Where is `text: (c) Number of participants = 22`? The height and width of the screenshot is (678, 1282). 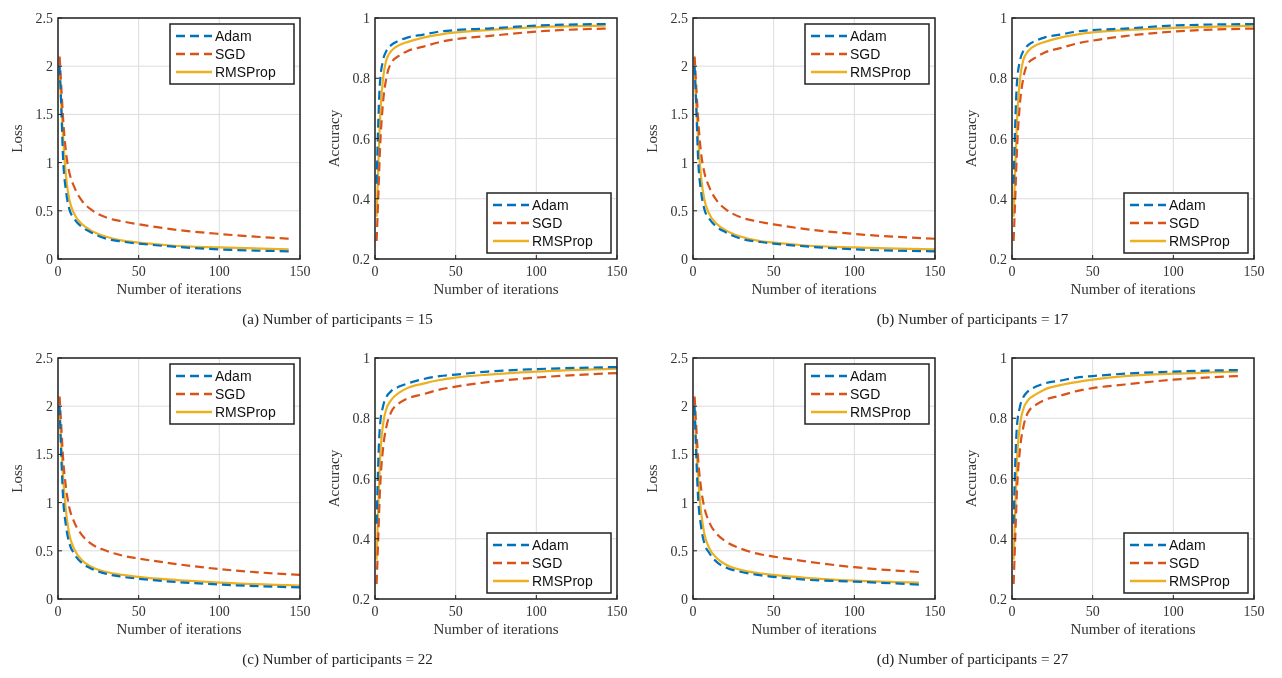
text: (c) Number of participants = 22 is located at coordinates (337, 659).